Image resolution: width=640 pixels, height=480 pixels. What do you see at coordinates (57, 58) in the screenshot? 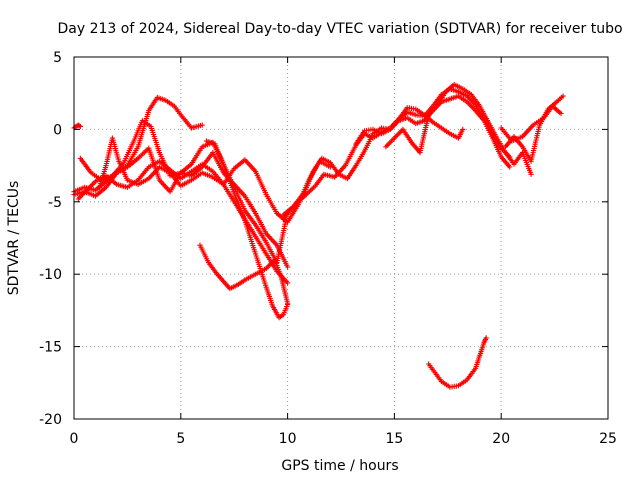
I see `y-tick-label: 5` at bounding box center [57, 58].